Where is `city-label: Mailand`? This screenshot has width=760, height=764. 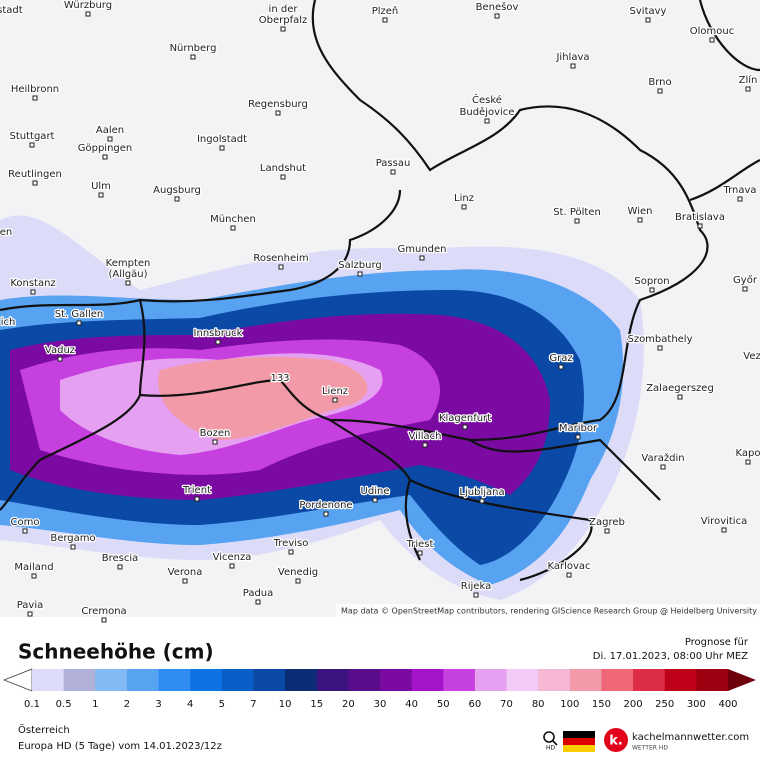 city-label: Mailand is located at coordinates (33, 567).